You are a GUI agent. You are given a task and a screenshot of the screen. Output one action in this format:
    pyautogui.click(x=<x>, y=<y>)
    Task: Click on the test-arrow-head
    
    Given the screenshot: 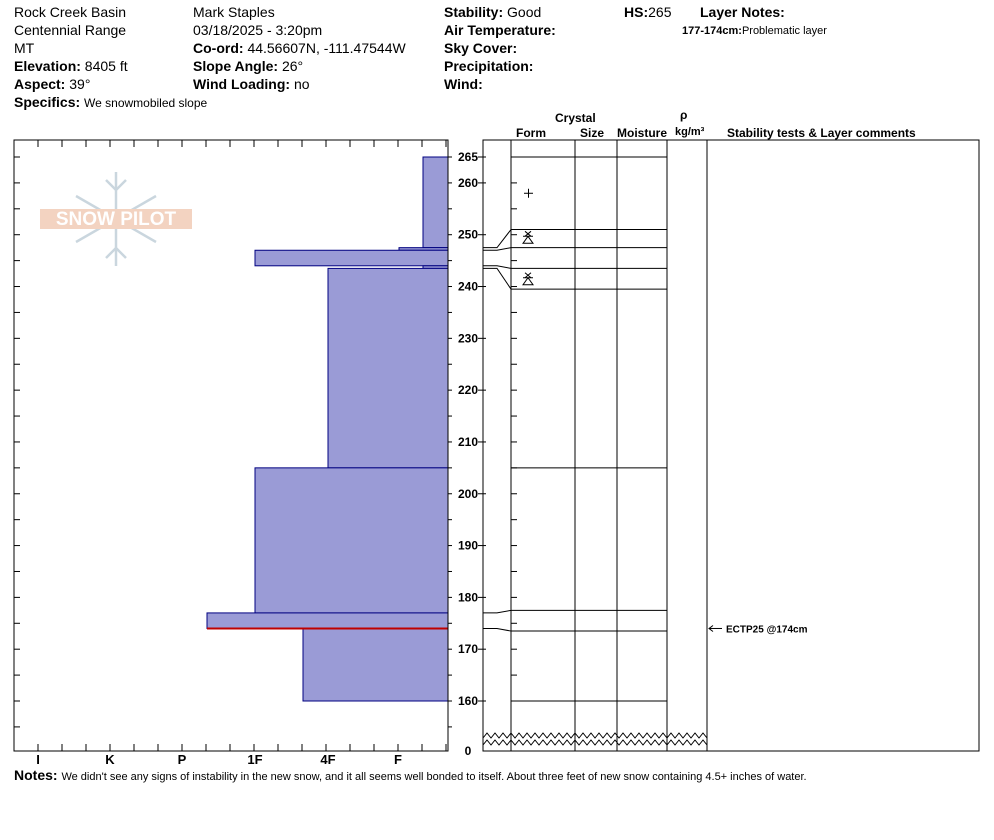 What is the action you would take?
    pyautogui.click(x=711, y=628)
    